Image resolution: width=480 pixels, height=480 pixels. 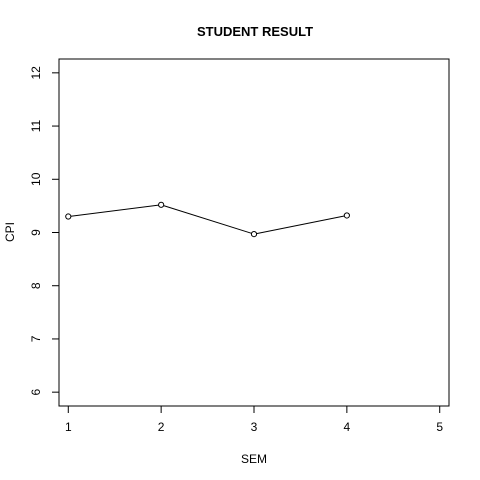 What do you see at coordinates (68, 427) in the screenshot?
I see `x-tick-label: 1` at bounding box center [68, 427].